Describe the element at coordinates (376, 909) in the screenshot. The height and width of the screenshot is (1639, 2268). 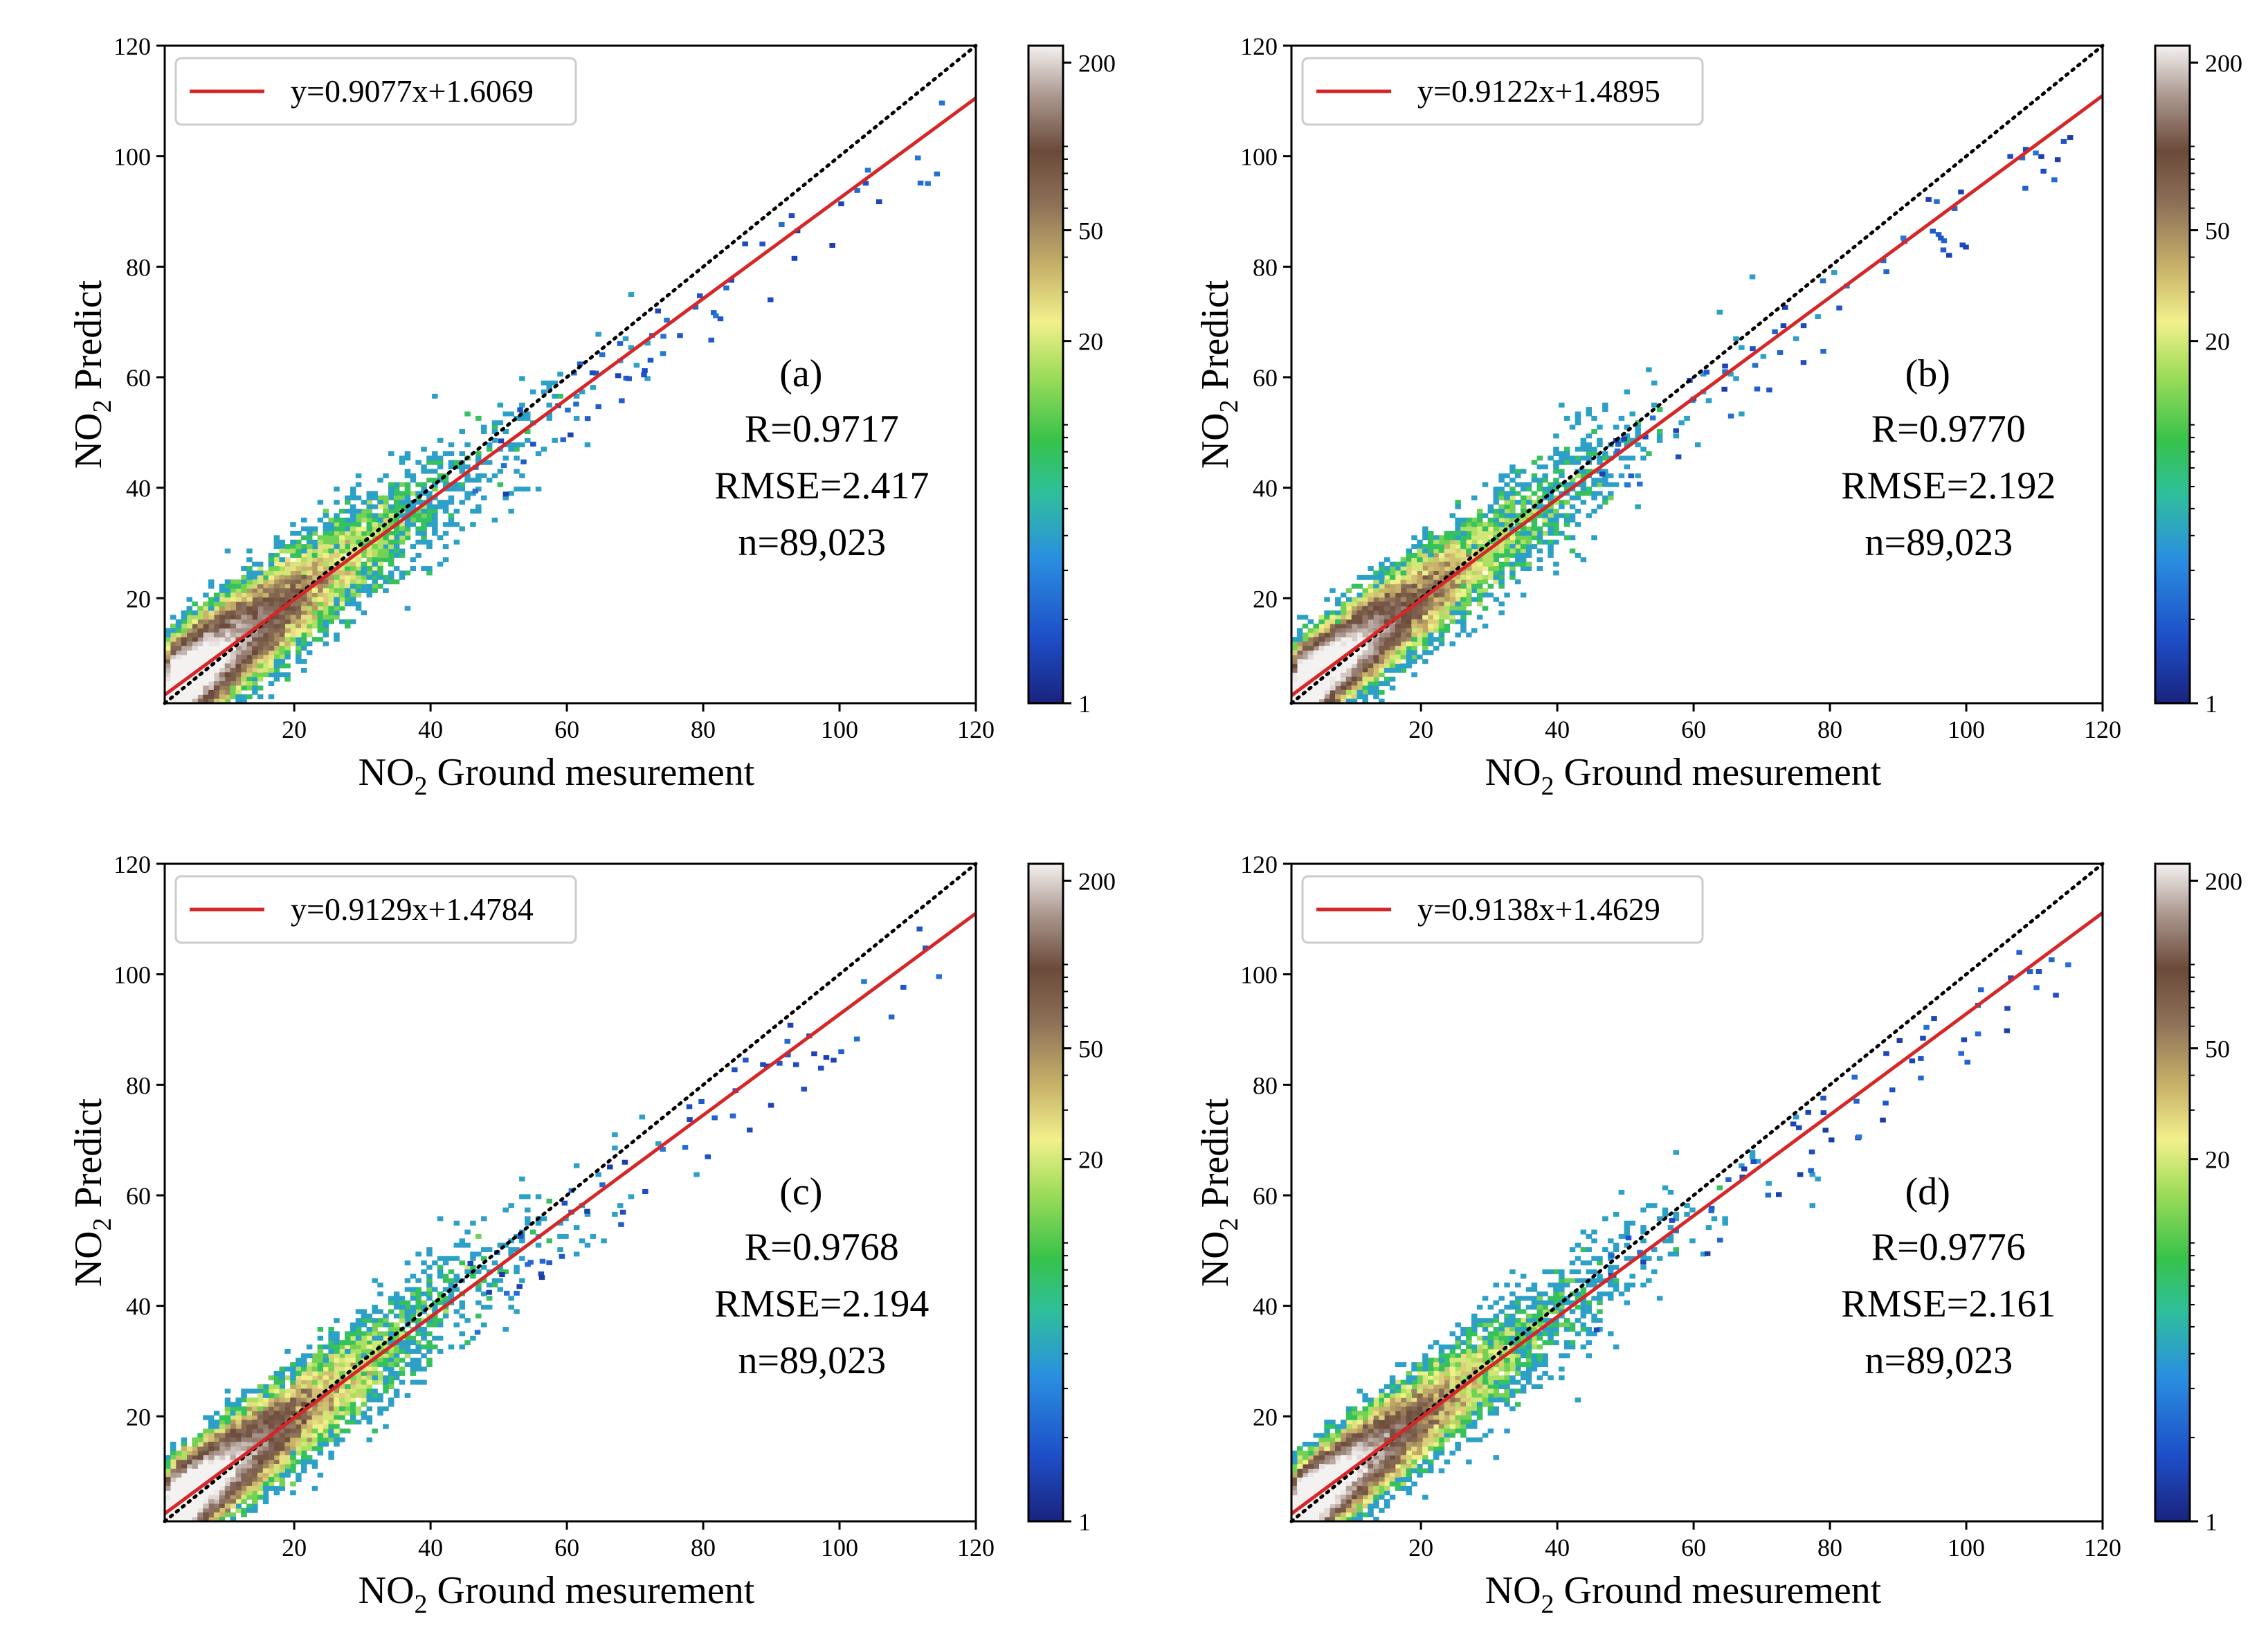
I see `legend: y=0.9129x+1.4784` at that location.